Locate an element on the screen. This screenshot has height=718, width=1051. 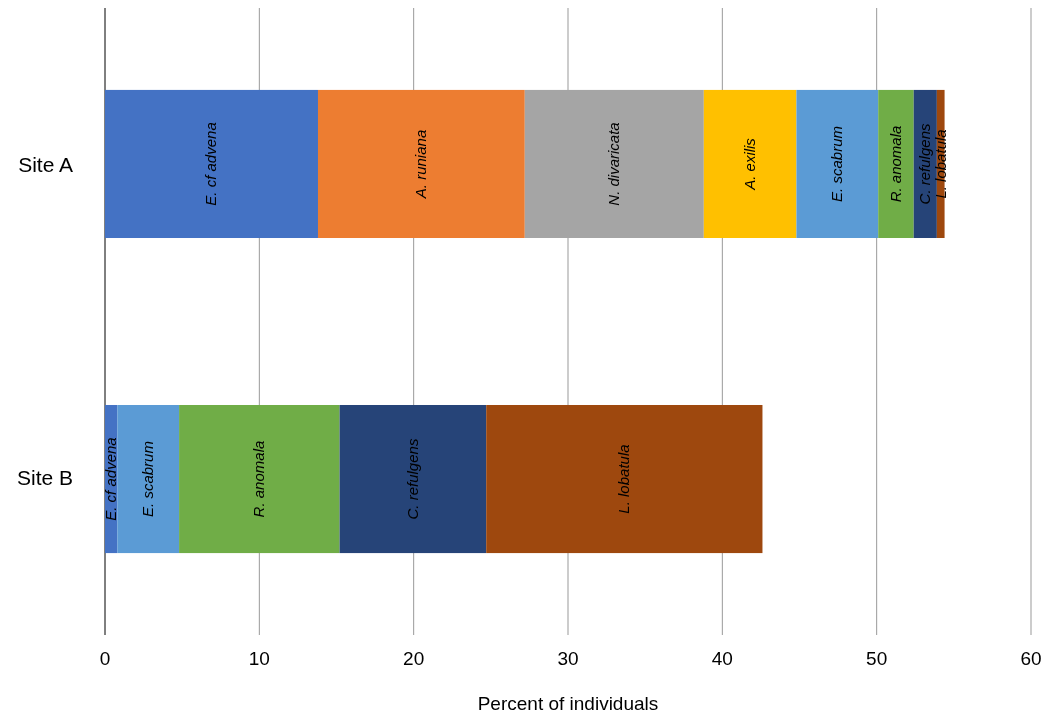
text: C. refulgens is located at coordinates (412, 479).